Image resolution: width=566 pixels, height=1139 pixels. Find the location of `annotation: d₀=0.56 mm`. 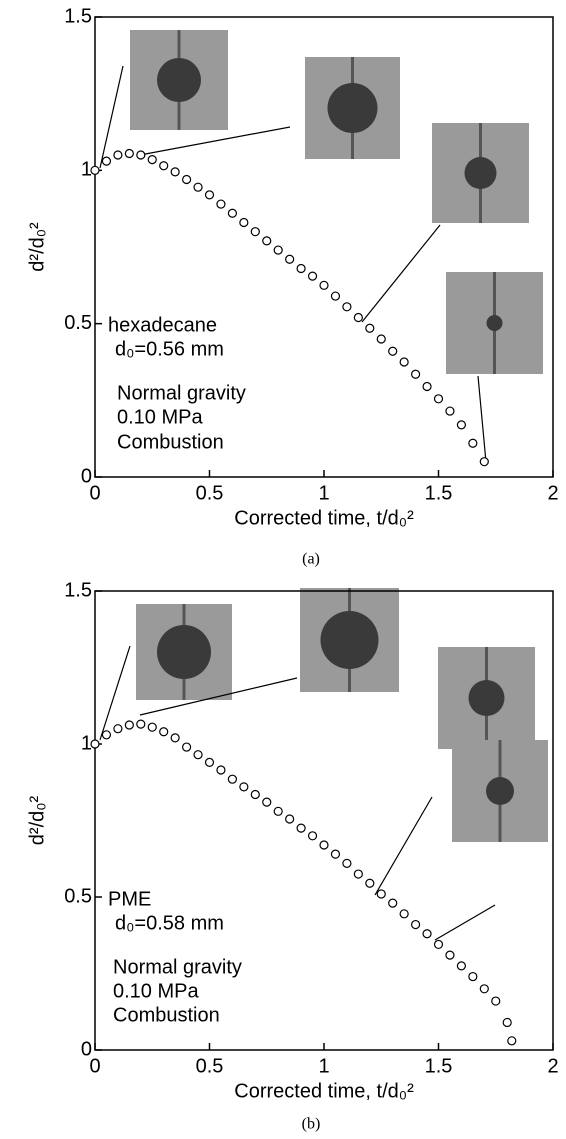

annotation: d₀=0.56 mm is located at coordinates (169, 349).